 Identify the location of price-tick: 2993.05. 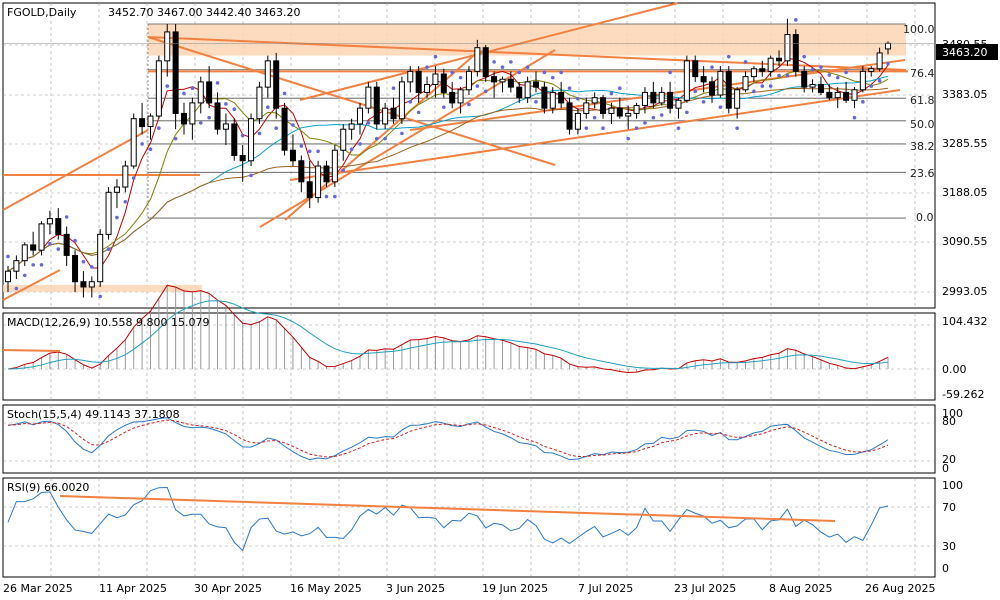
(965, 291).